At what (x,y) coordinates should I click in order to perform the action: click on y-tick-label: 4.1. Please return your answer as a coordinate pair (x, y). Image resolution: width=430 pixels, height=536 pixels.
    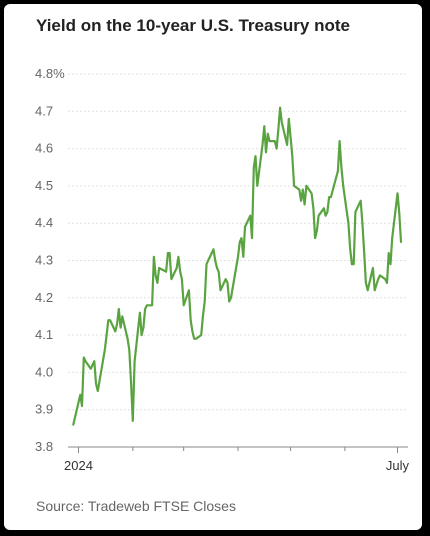
    Looking at the image, I should click on (44, 334).